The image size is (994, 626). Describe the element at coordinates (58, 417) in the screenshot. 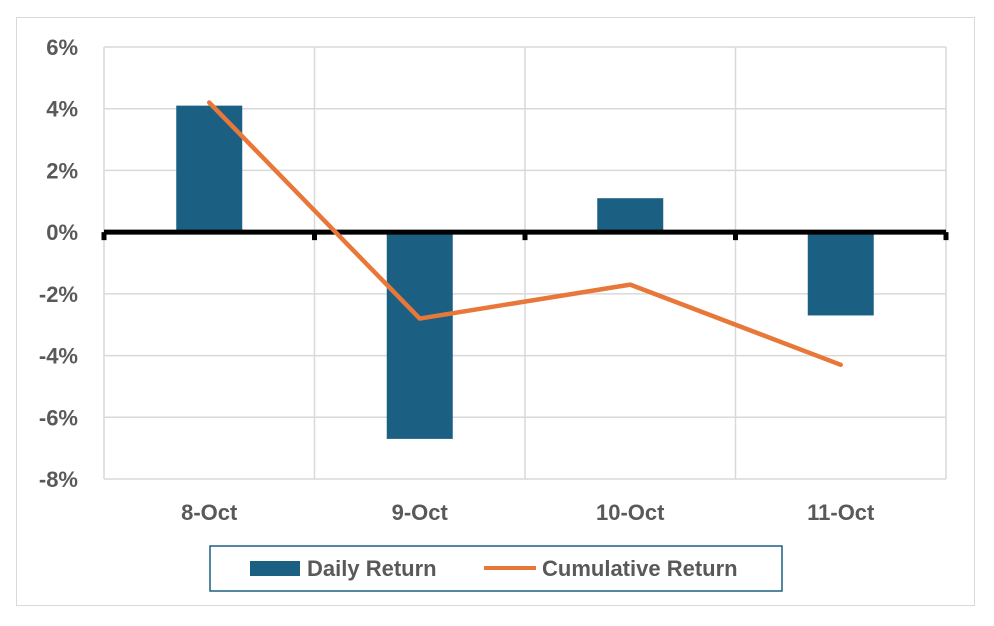

I see `y-tick-label: -6%` at that location.